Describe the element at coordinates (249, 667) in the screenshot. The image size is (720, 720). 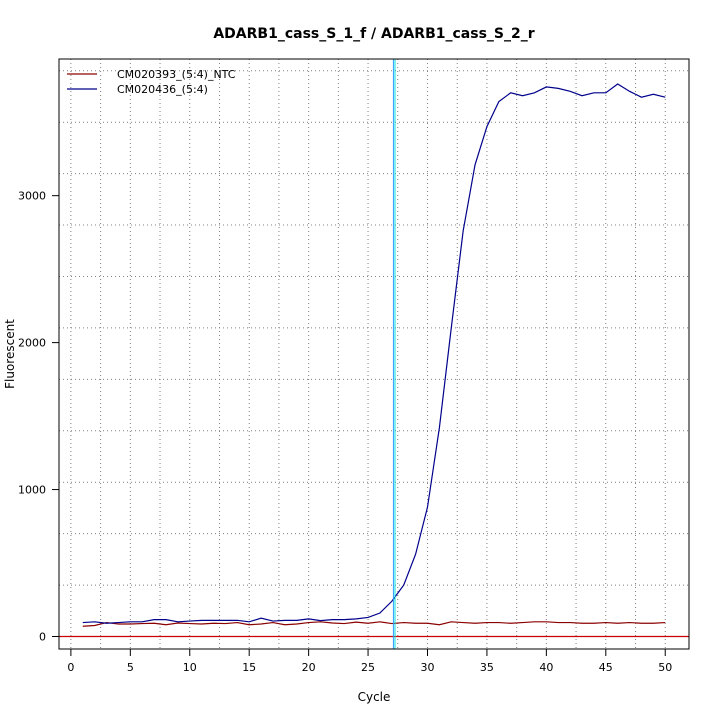
I see `x-tick-label: 15` at that location.